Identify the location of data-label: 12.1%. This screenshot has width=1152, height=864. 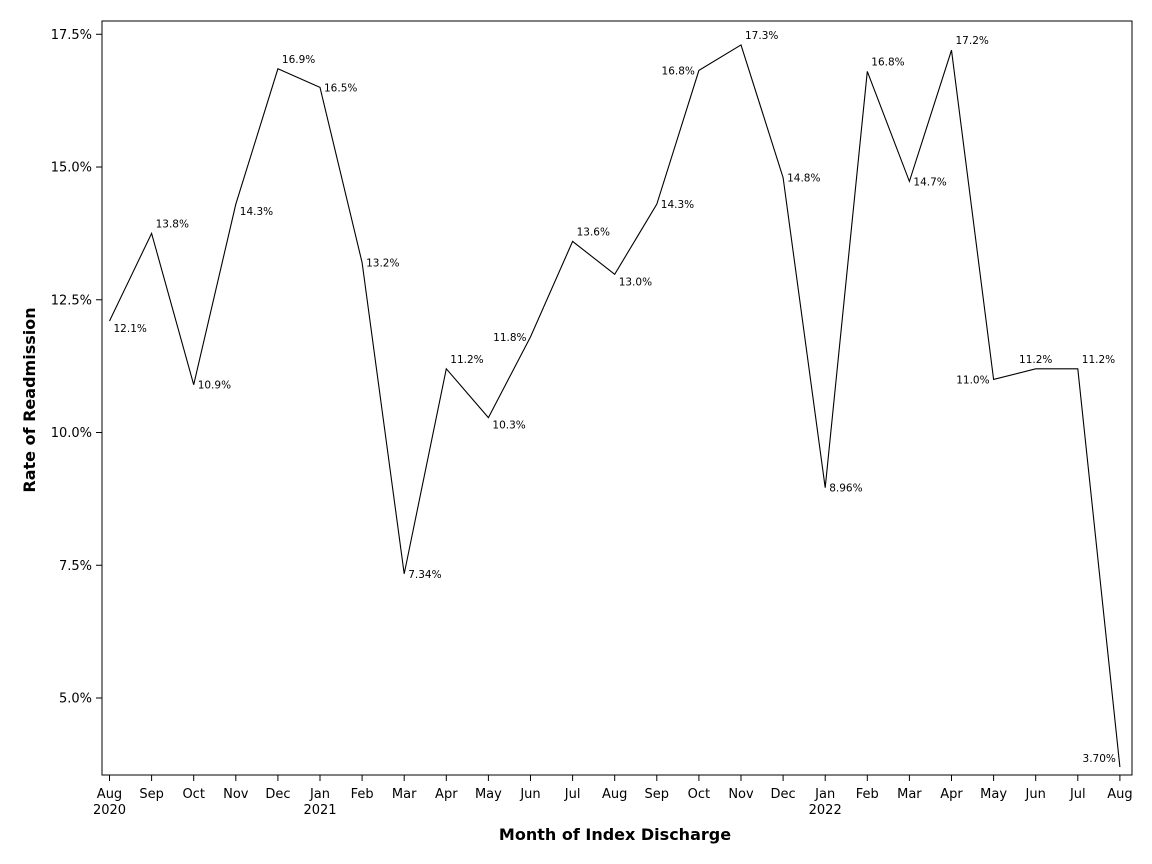
(130, 329).